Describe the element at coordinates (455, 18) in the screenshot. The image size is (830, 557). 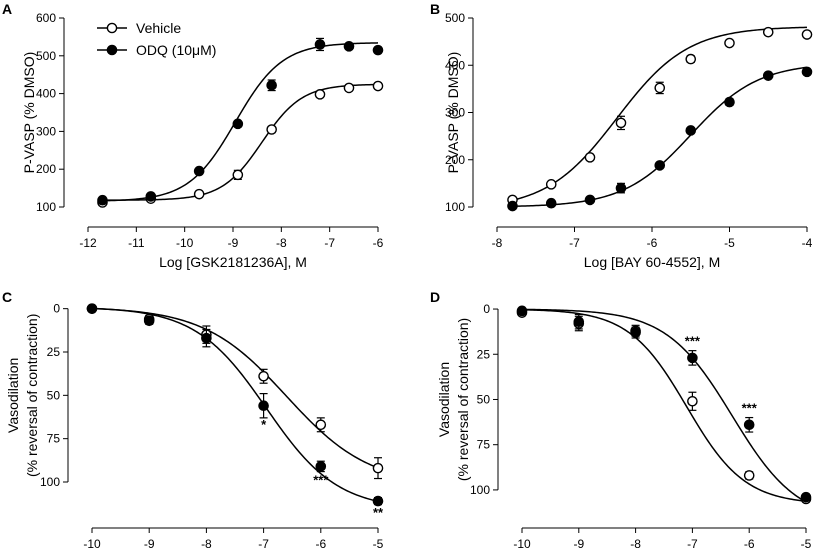
I see `panel-b-y-tick-label: 500` at that location.